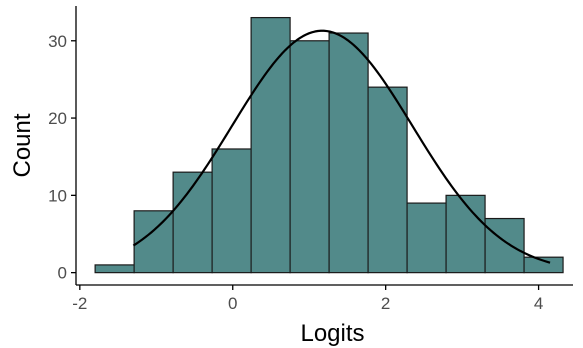 The image size is (583, 348). I want to click on x-tick-label: -2, so click(79, 303).